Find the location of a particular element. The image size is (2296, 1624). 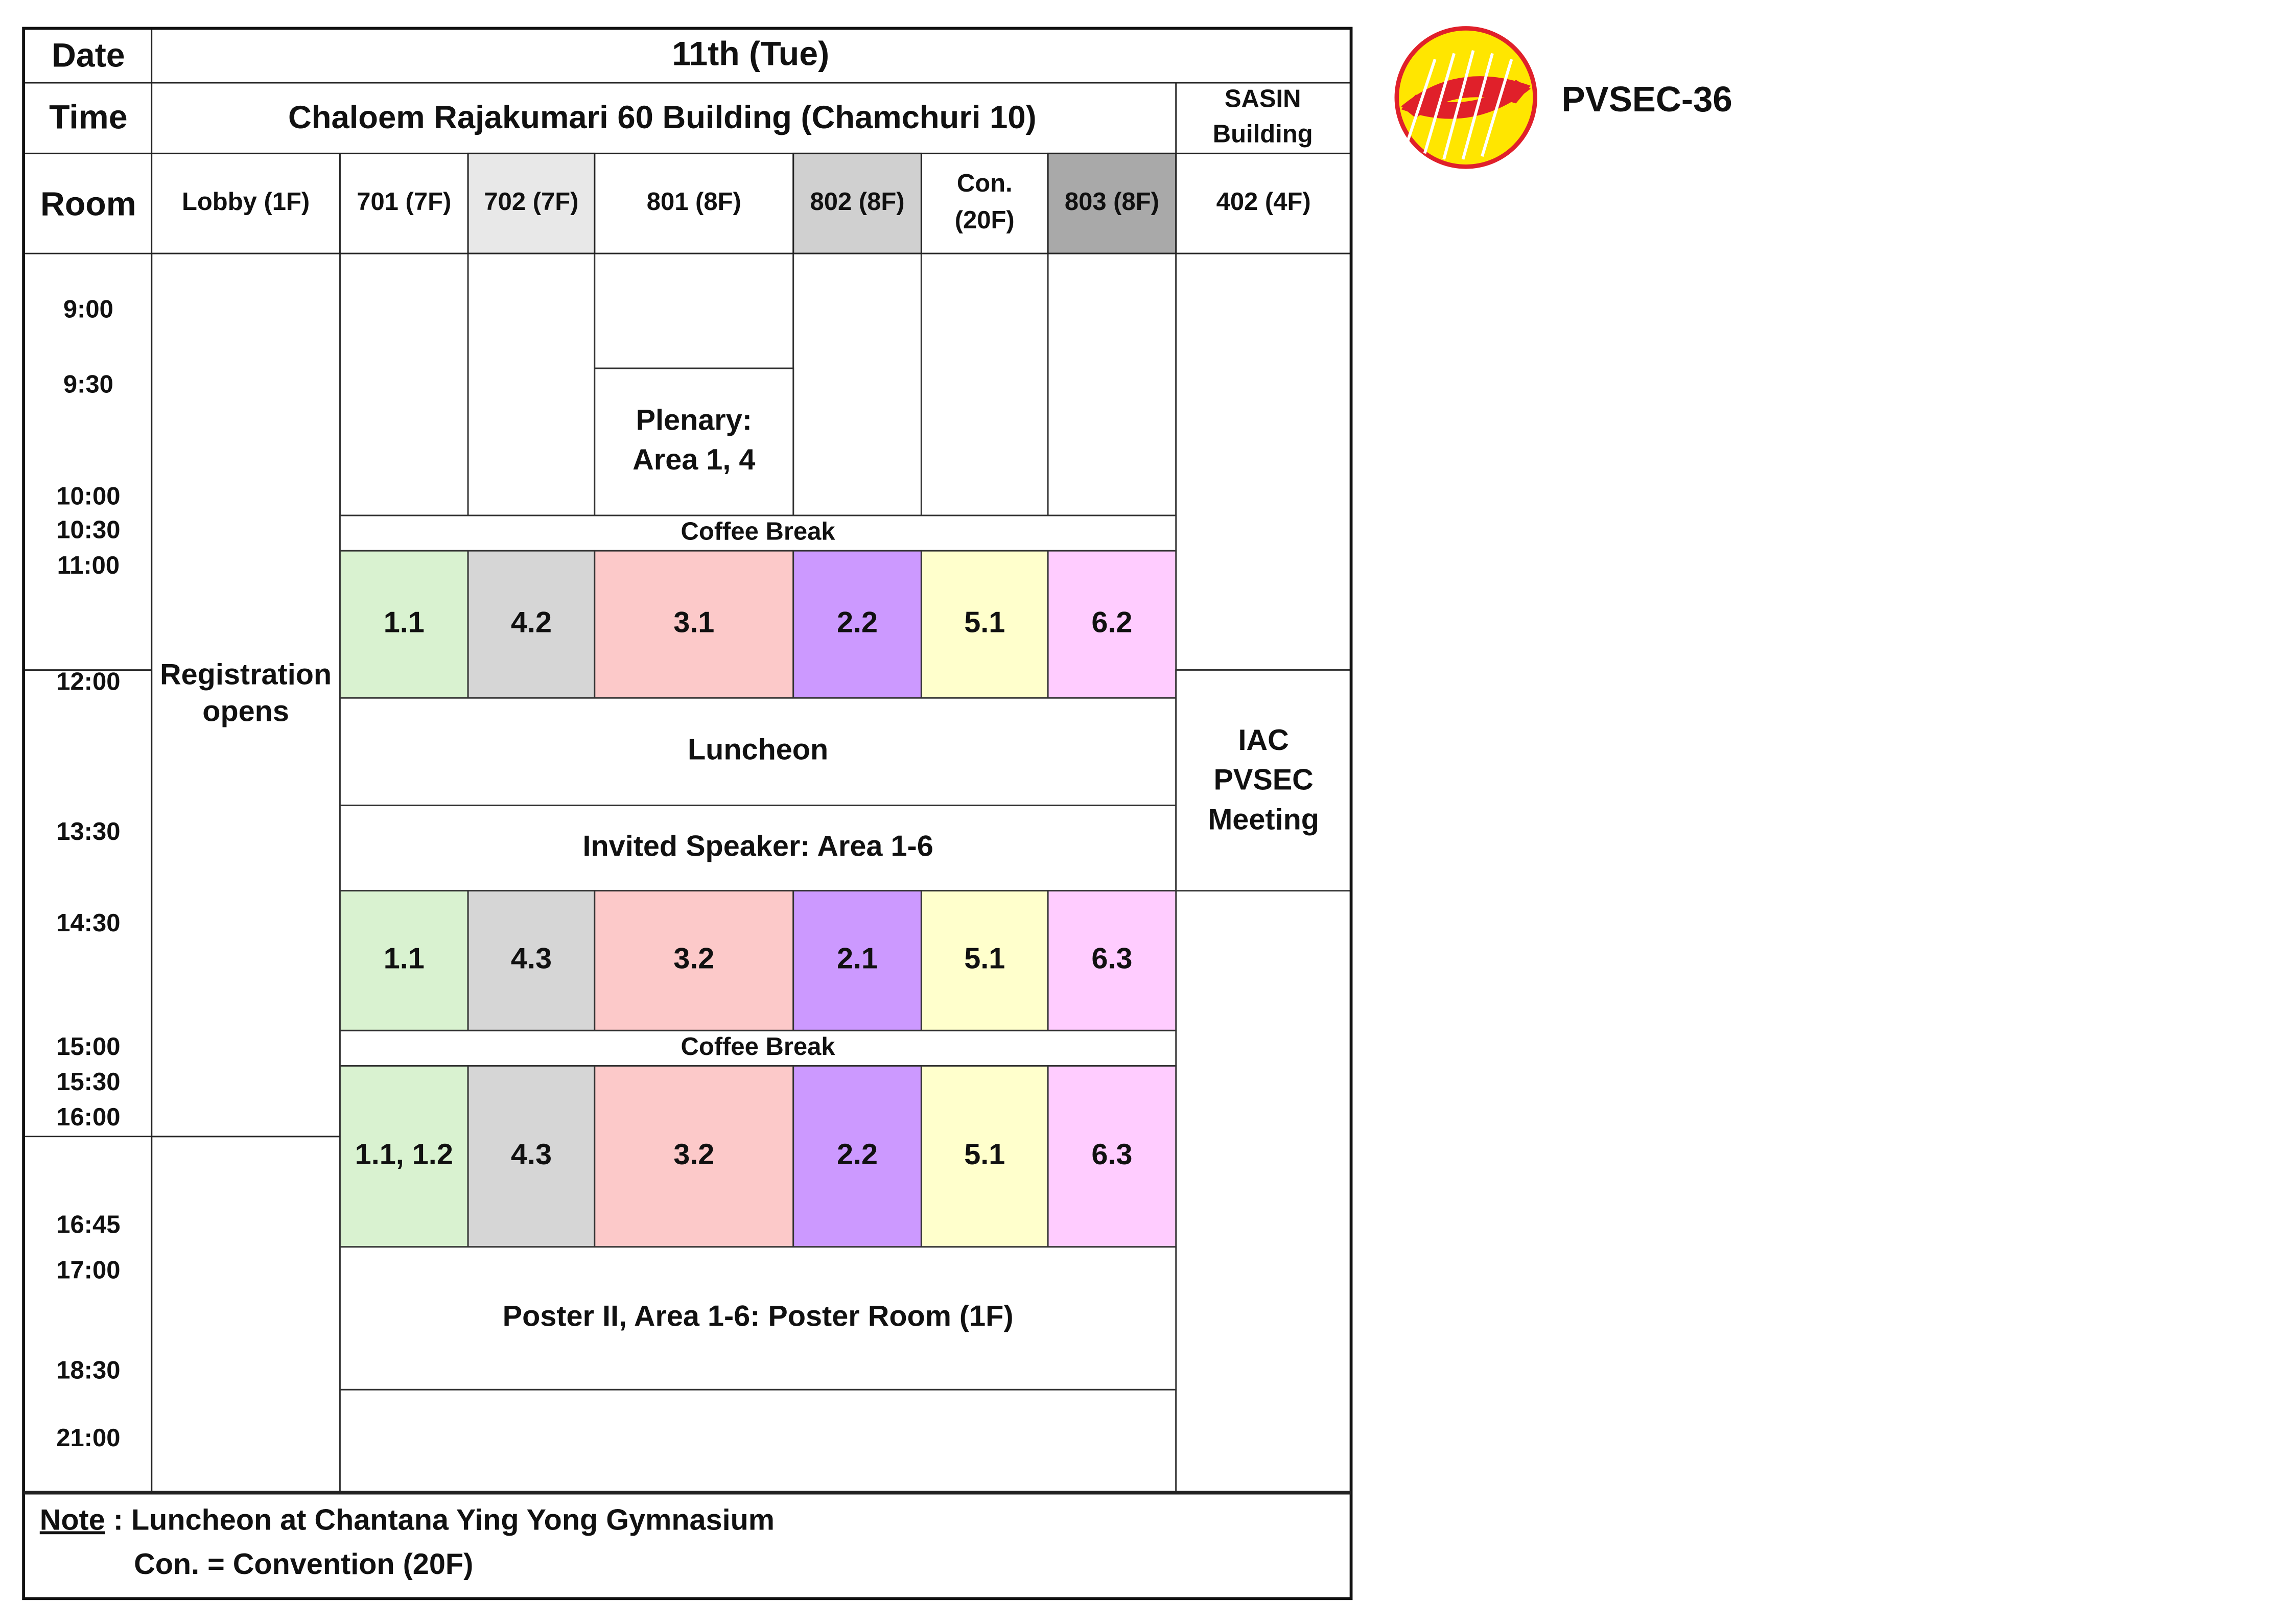

note-line: Con. = Convention (20F) is located at coordinates (303, 1564).